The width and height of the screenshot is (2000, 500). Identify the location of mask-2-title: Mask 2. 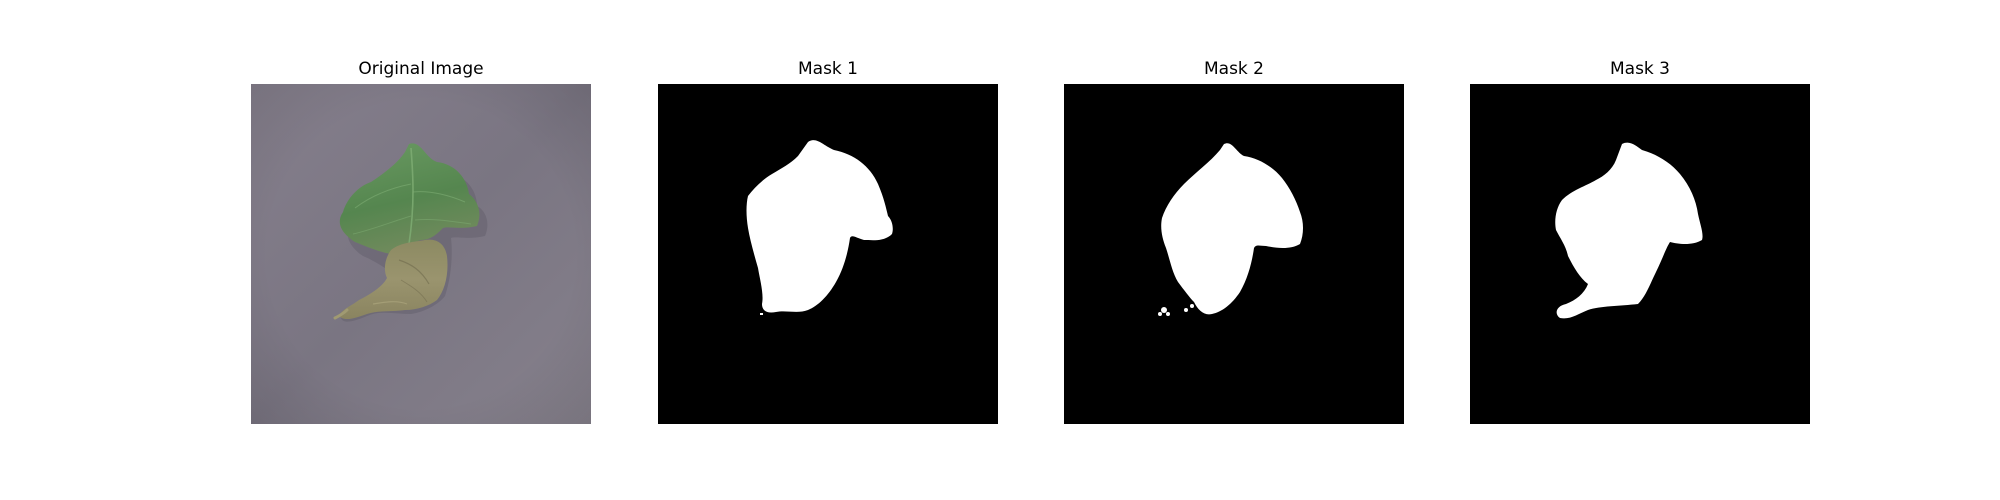
(1233, 69).